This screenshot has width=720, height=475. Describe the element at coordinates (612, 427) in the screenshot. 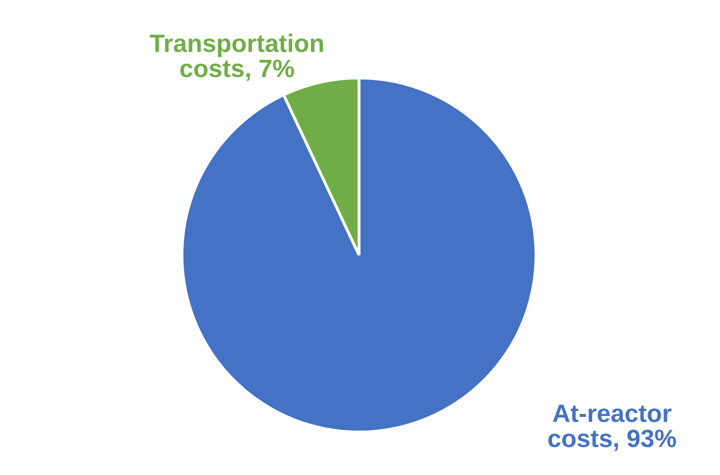

I see `slice-label: At-reactor costs, 93%` at that location.